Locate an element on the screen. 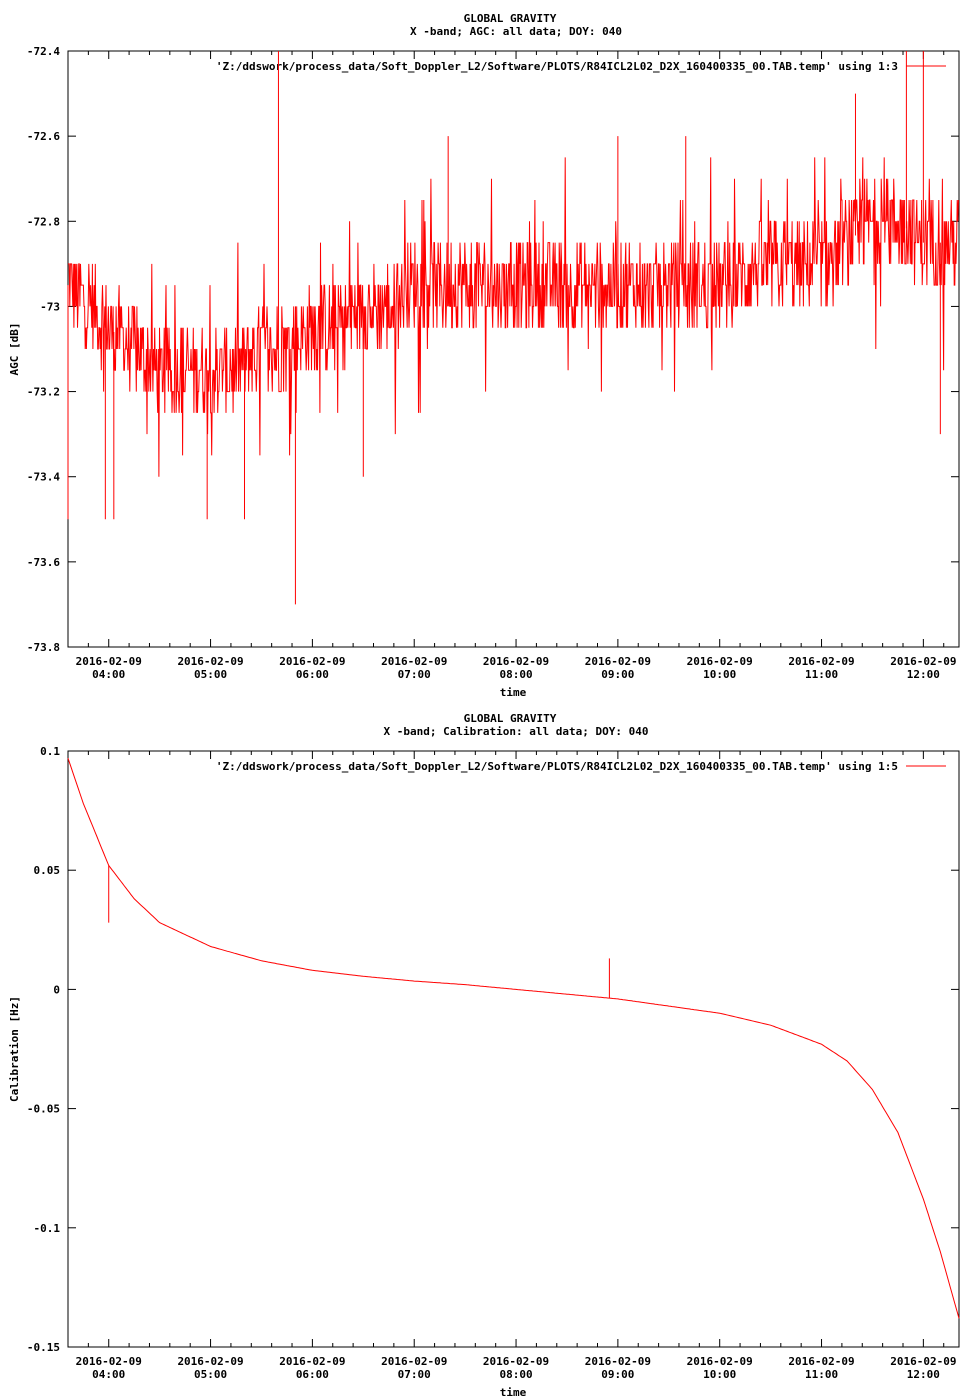 The width and height of the screenshot is (980, 1400). cal-xtick-time: 09:00 is located at coordinates (617, 1374).